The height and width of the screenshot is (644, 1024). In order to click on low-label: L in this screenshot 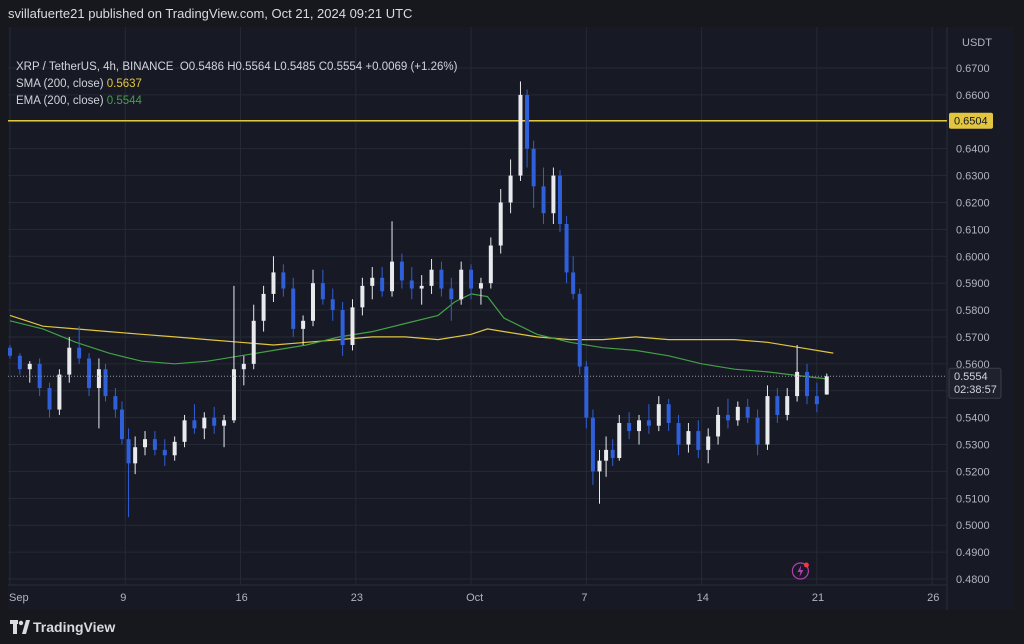, I will do `click(277, 67)`.